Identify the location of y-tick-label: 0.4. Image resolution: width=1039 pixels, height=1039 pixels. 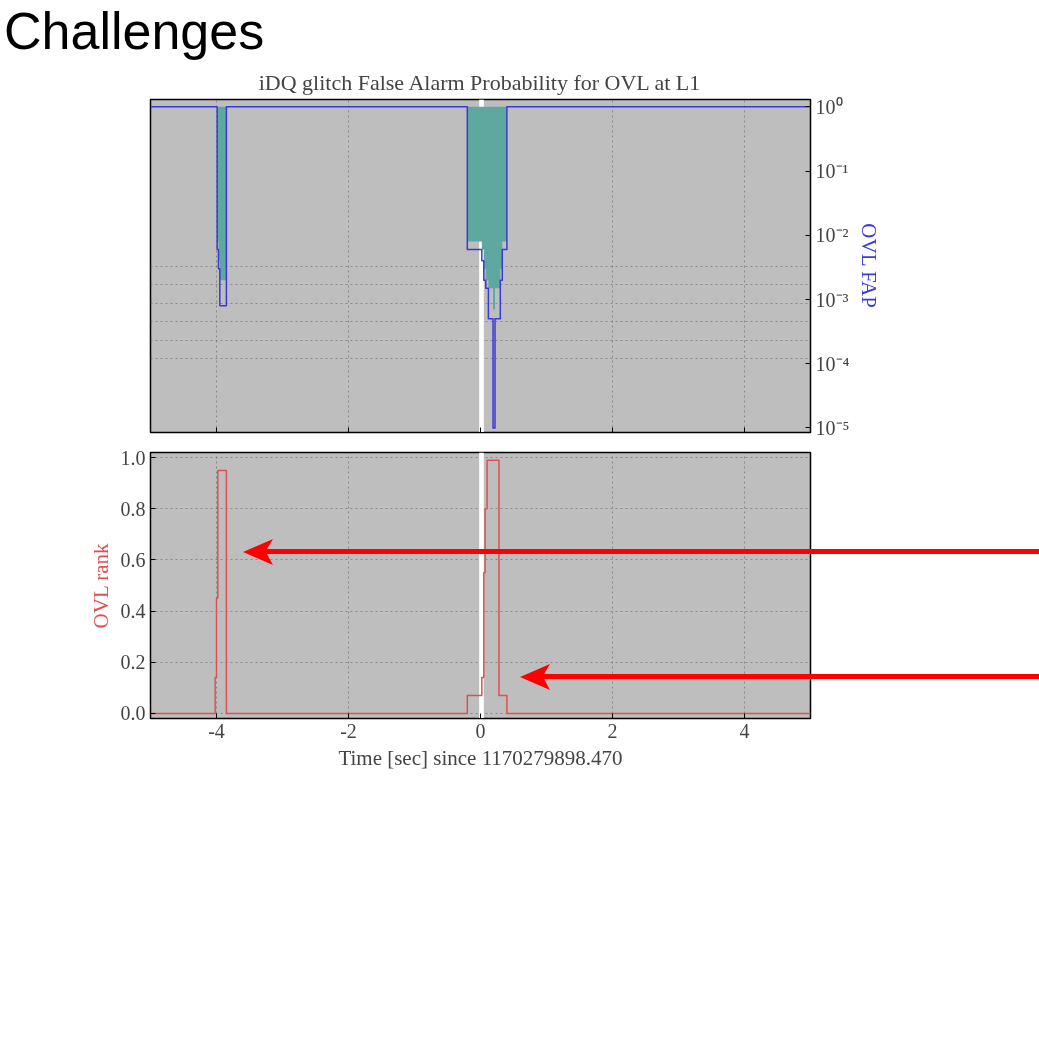
(133, 611).